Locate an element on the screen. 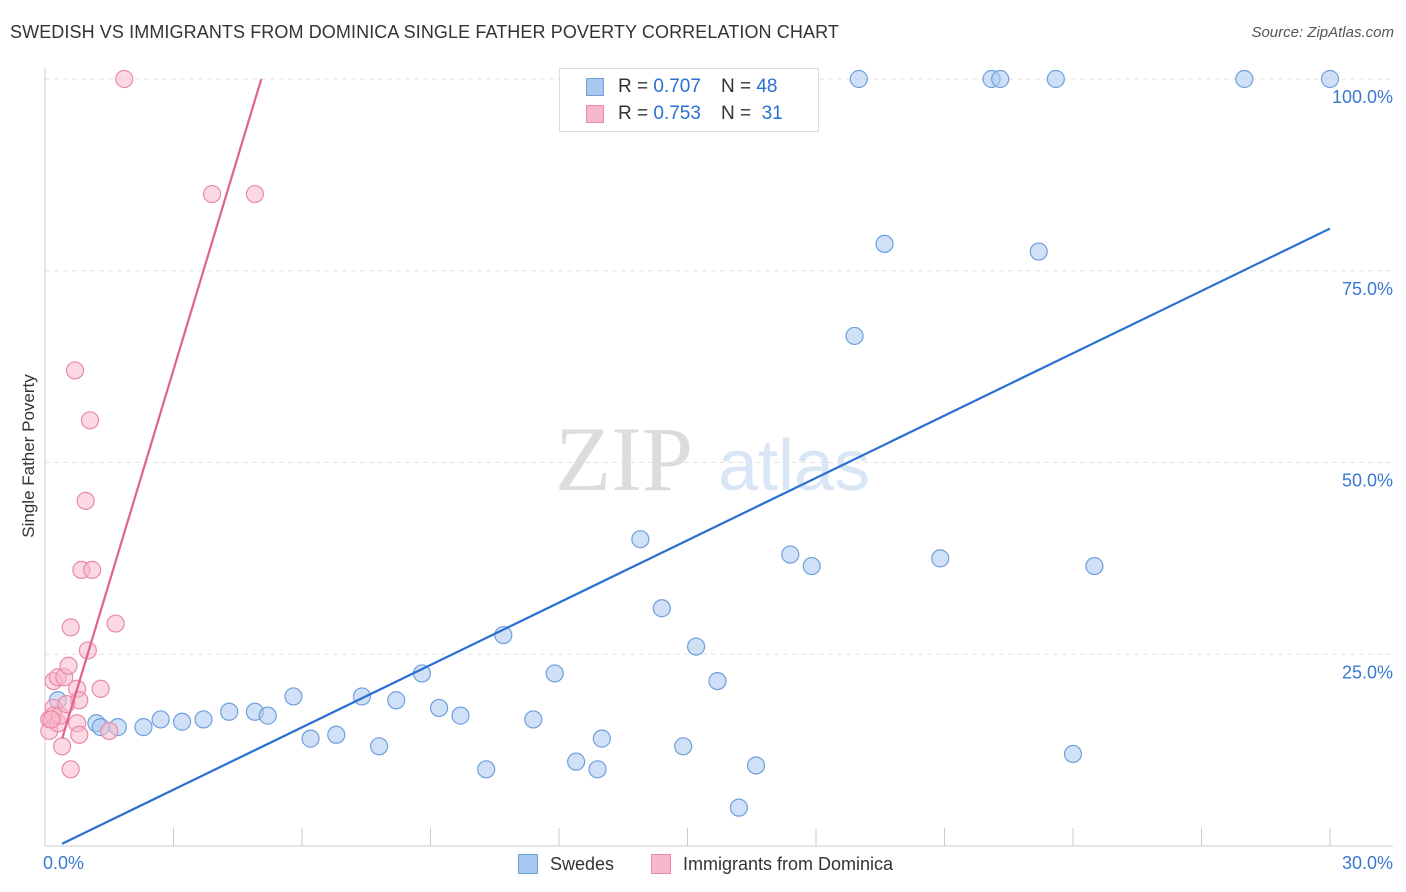 This screenshot has width=1406, height=892. bottom-legend-swedes: Swedes is located at coordinates (566, 864).